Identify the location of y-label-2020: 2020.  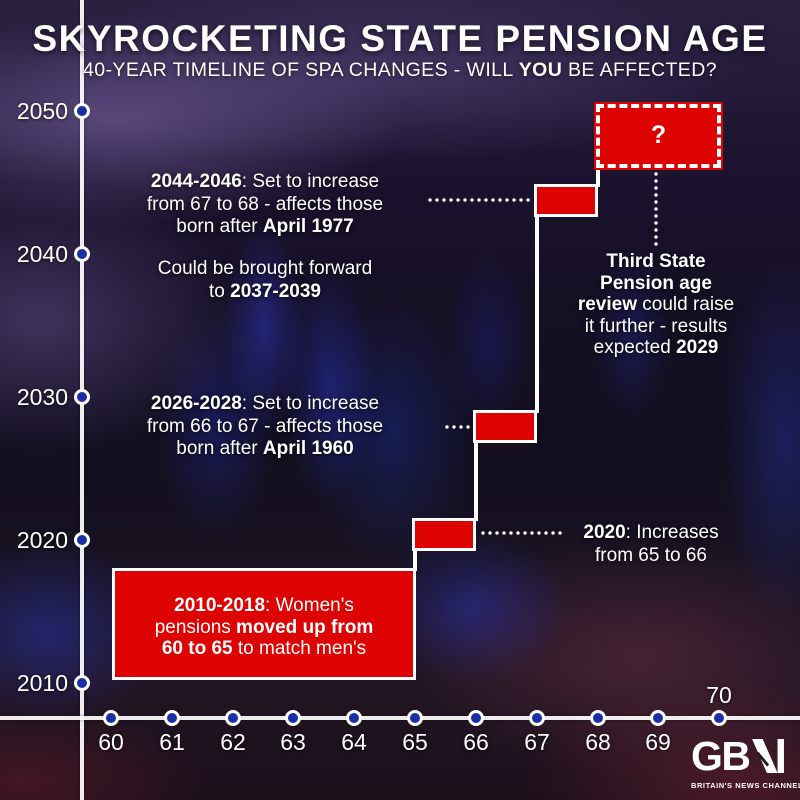
(42, 540).